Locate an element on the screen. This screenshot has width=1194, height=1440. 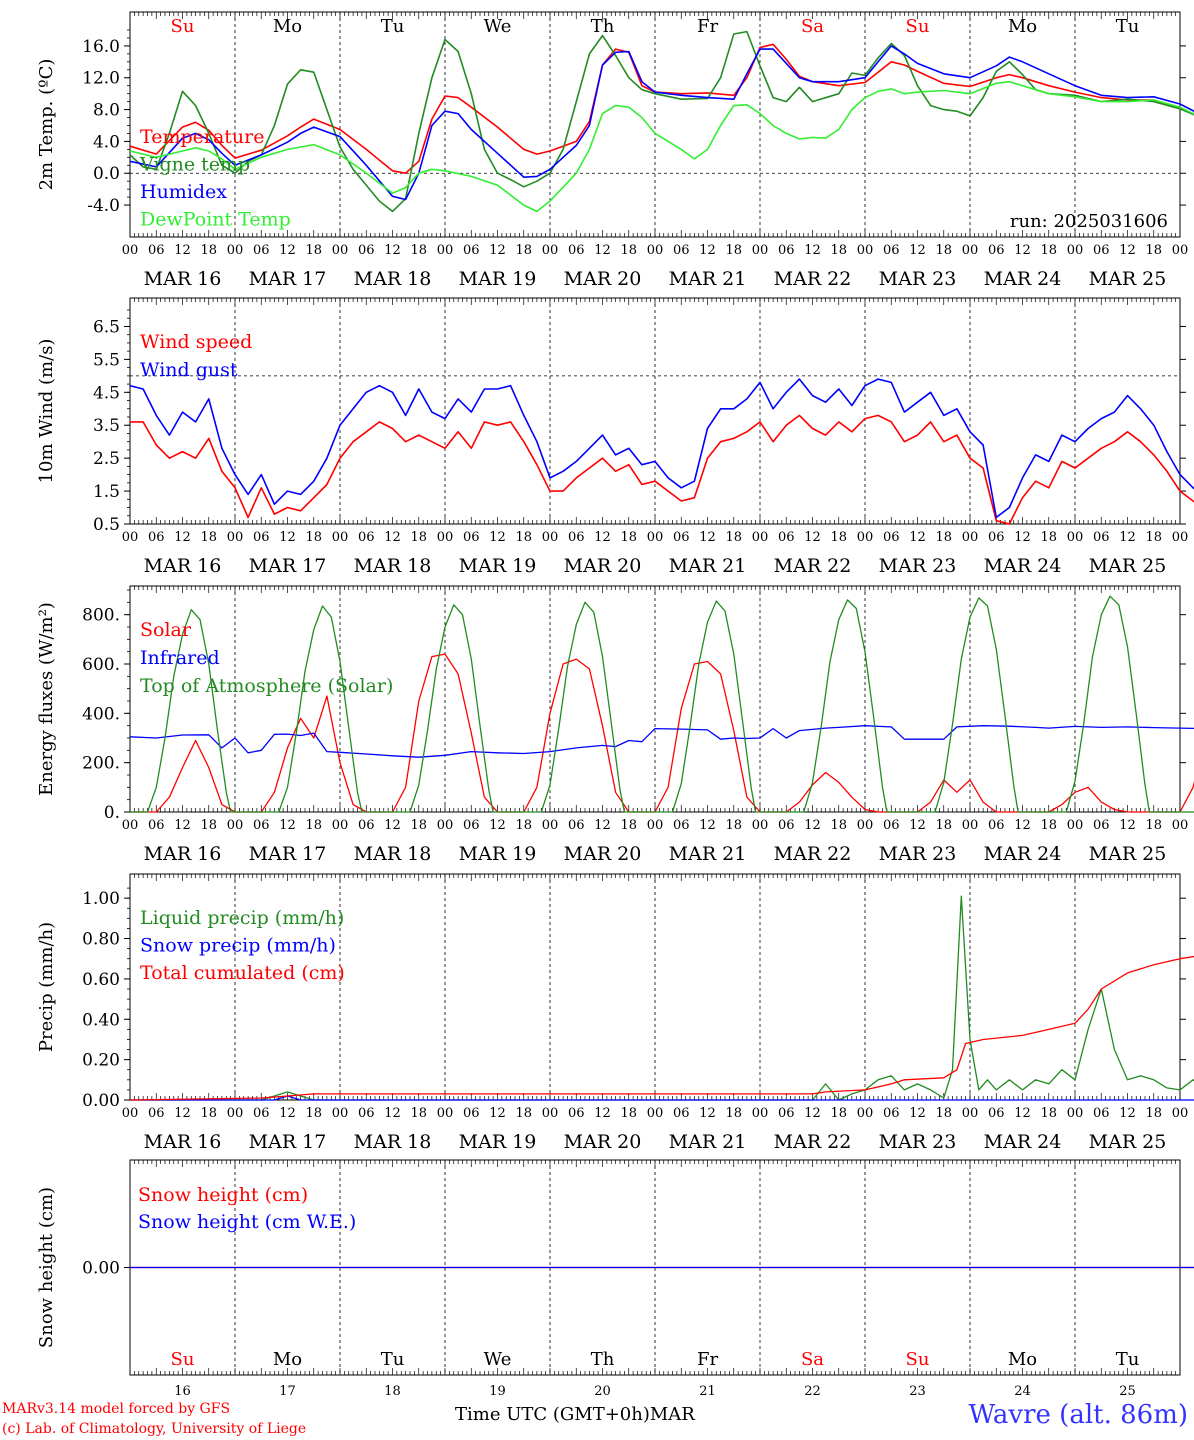
y-tick-label: 0.00 is located at coordinates (101, 1269).